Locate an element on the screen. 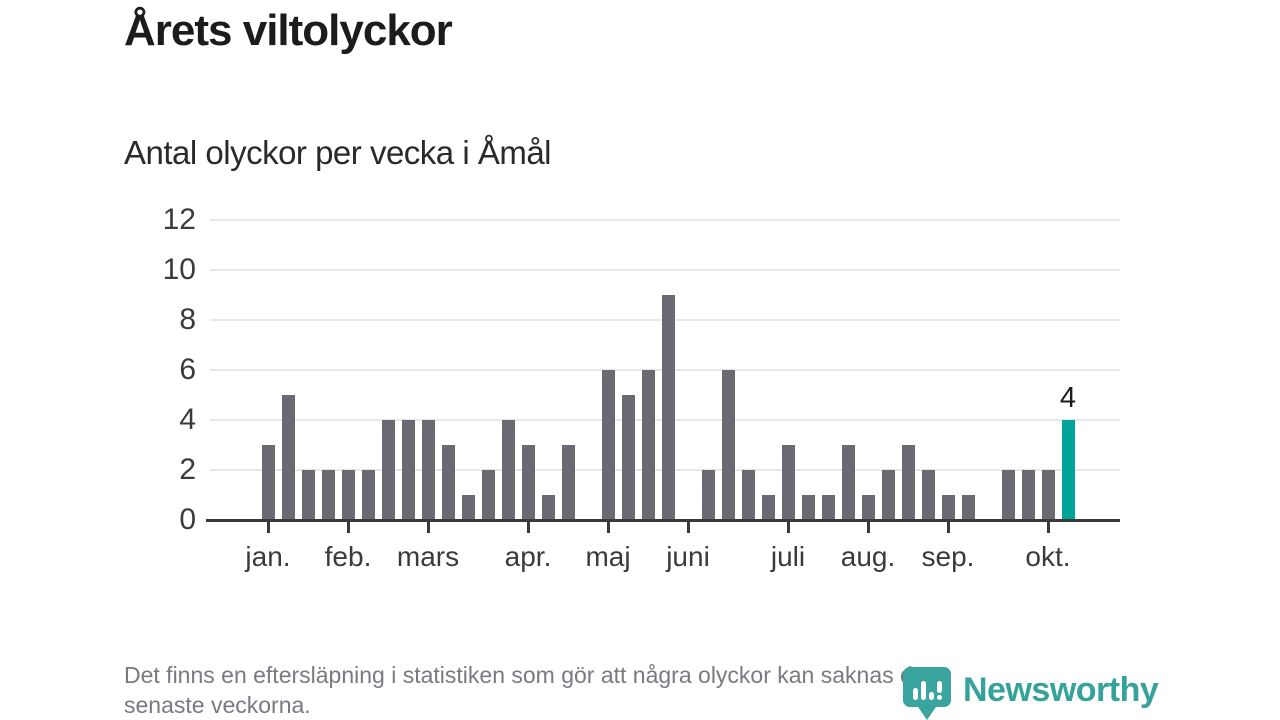 The image size is (1280, 720). x-tick-label-maj: maj is located at coordinates (608, 556).